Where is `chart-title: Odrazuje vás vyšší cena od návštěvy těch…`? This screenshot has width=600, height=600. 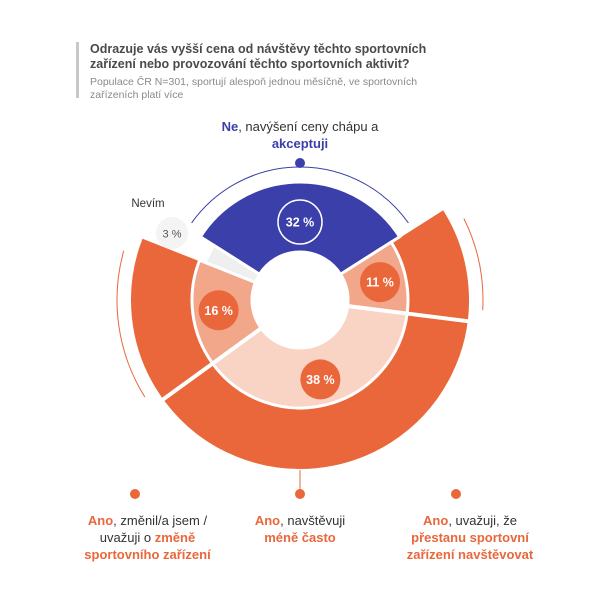
chart-title: Odrazuje vás vyšší cena od návštěvy těch… is located at coordinates (258, 56).